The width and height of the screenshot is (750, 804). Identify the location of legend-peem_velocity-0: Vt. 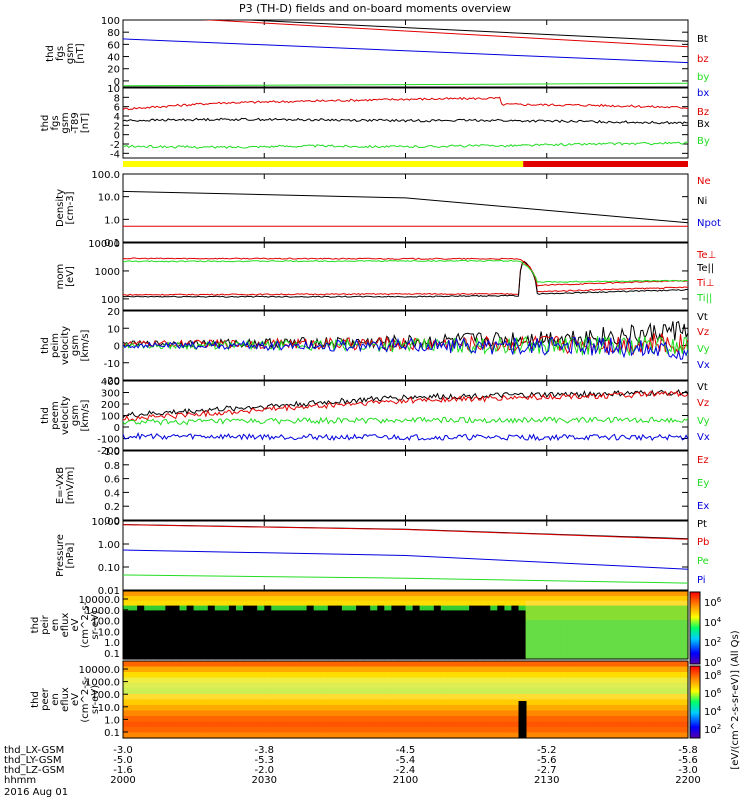
(702, 387).